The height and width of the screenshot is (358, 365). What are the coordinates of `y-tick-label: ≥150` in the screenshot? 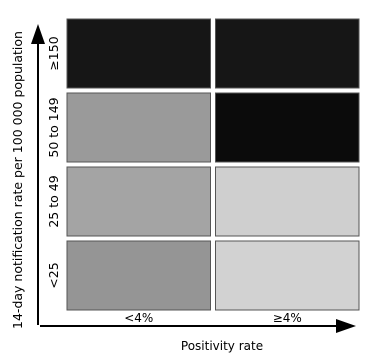 It's located at (53, 53).